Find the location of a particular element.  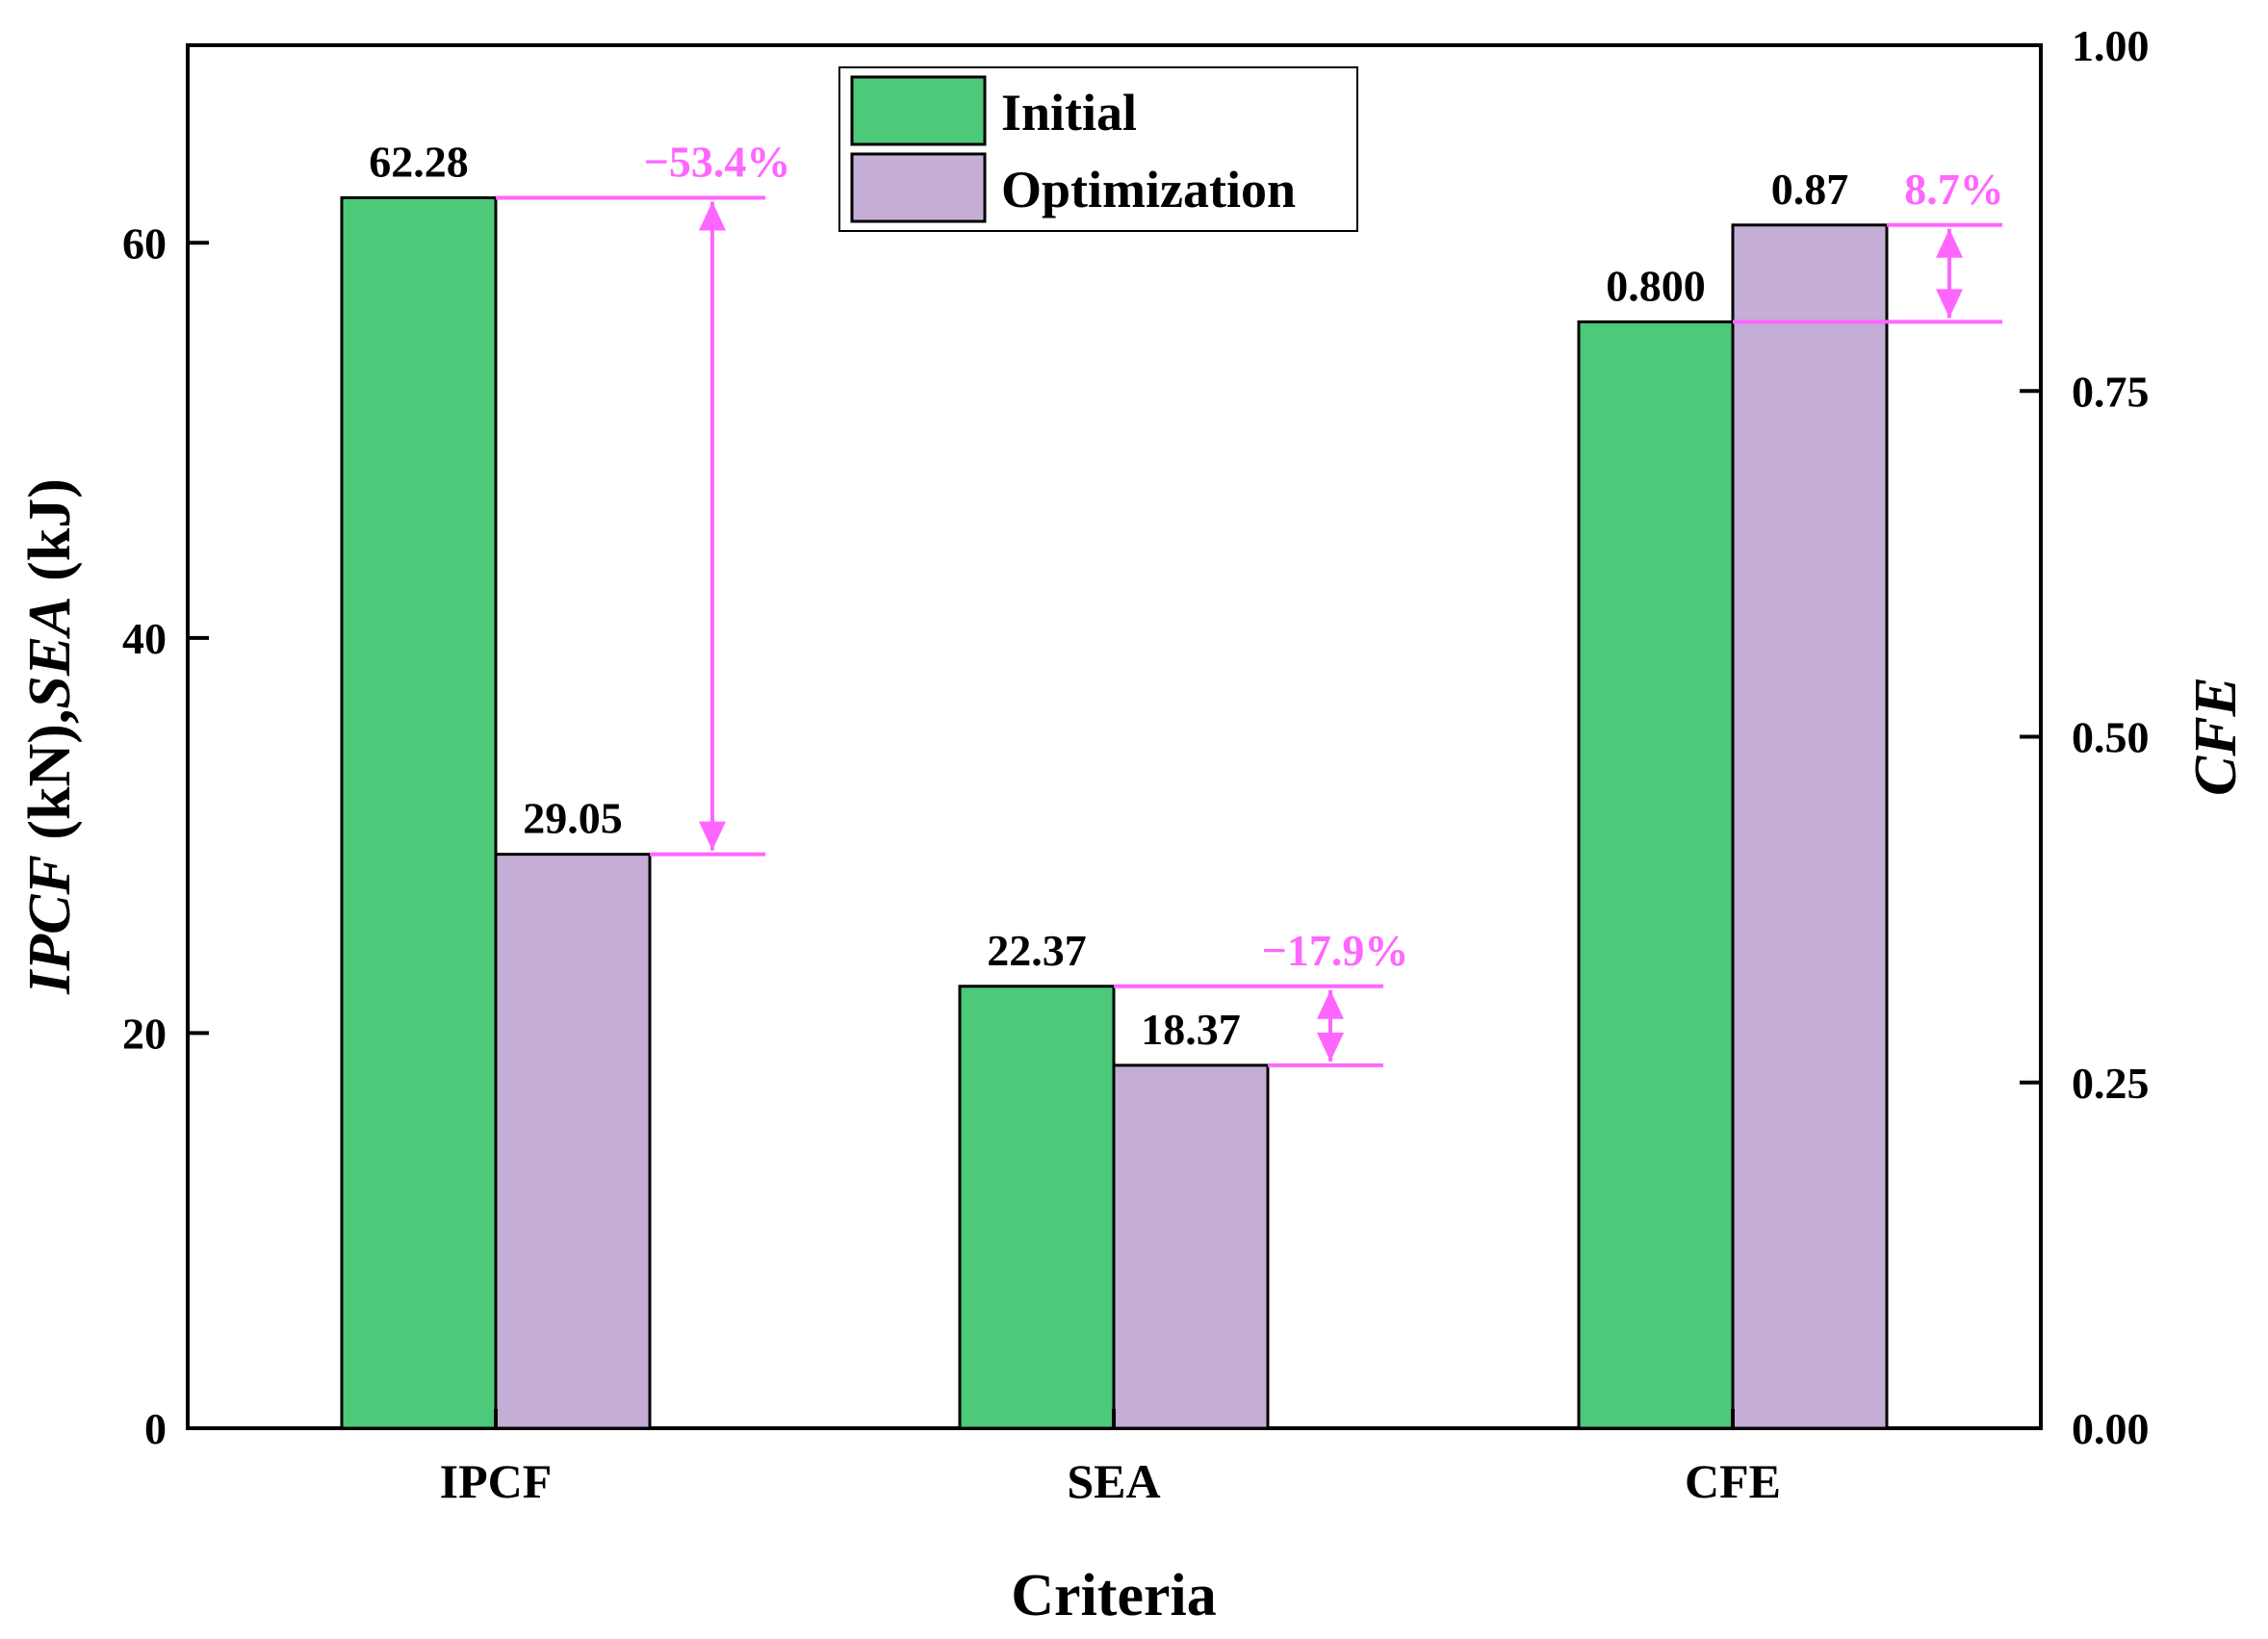

right-axis: 0.00 0.25 0.50 0.75 1.00 is located at coordinates (2085, 737).